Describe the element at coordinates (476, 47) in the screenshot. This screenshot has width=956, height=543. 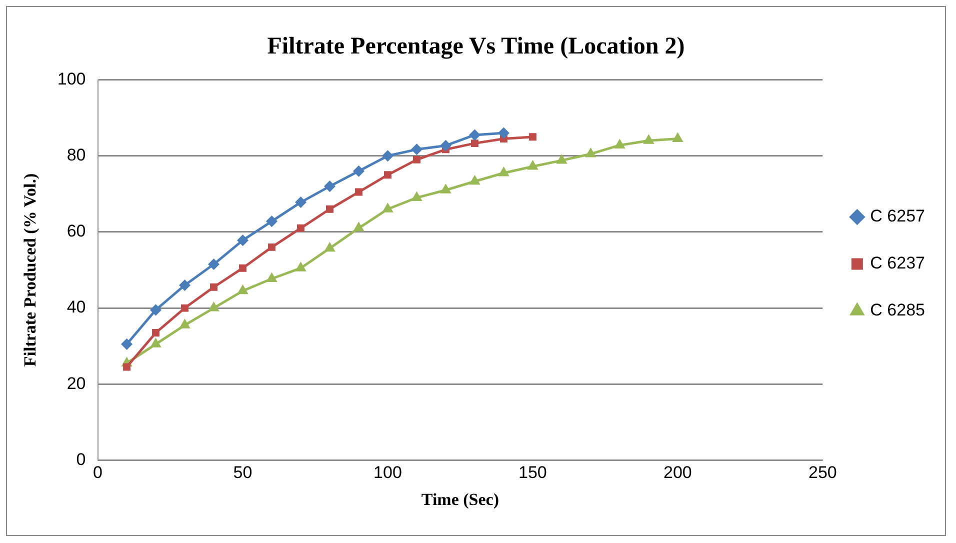
I see `chart-title: Filtrate Percentage Vs Time (Location 2)` at that location.